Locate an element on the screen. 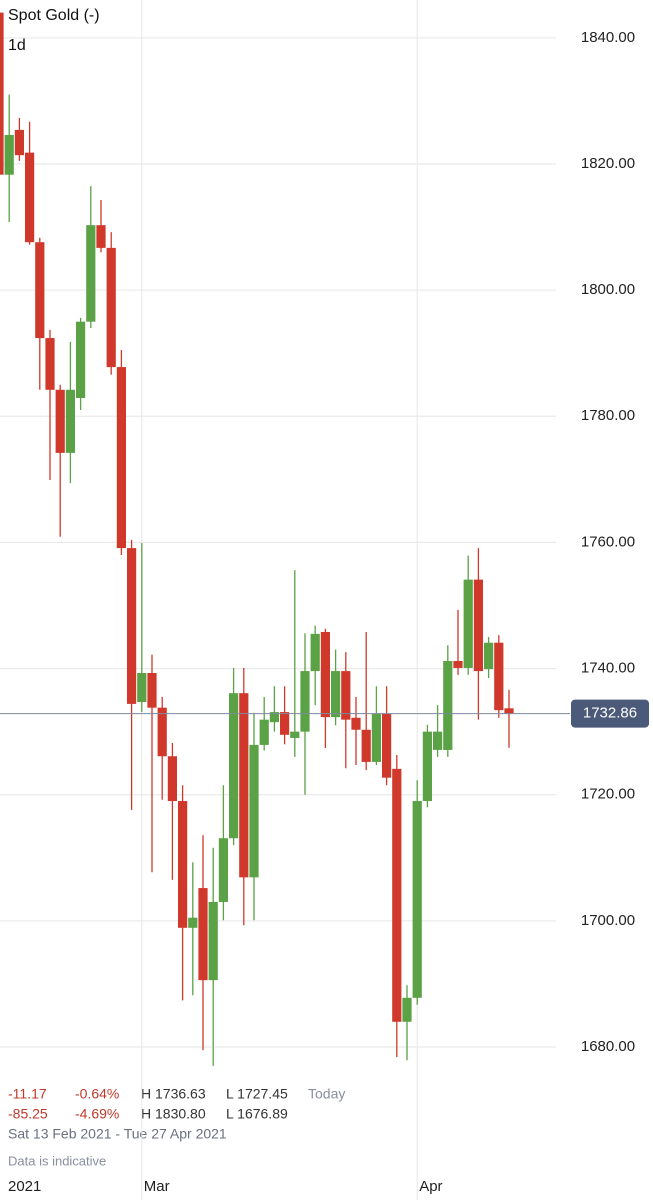  interval: 1d is located at coordinates (17, 45).